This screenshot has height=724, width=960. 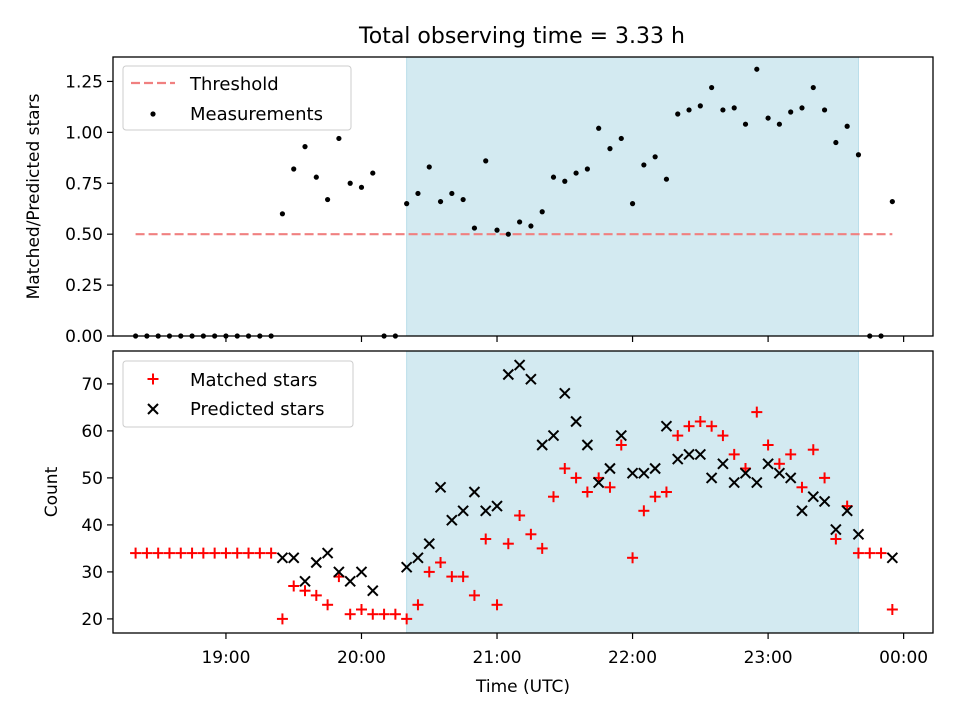 What do you see at coordinates (361, 658) in the screenshot?
I see `bottom-x-tick-label: 20:00` at bounding box center [361, 658].